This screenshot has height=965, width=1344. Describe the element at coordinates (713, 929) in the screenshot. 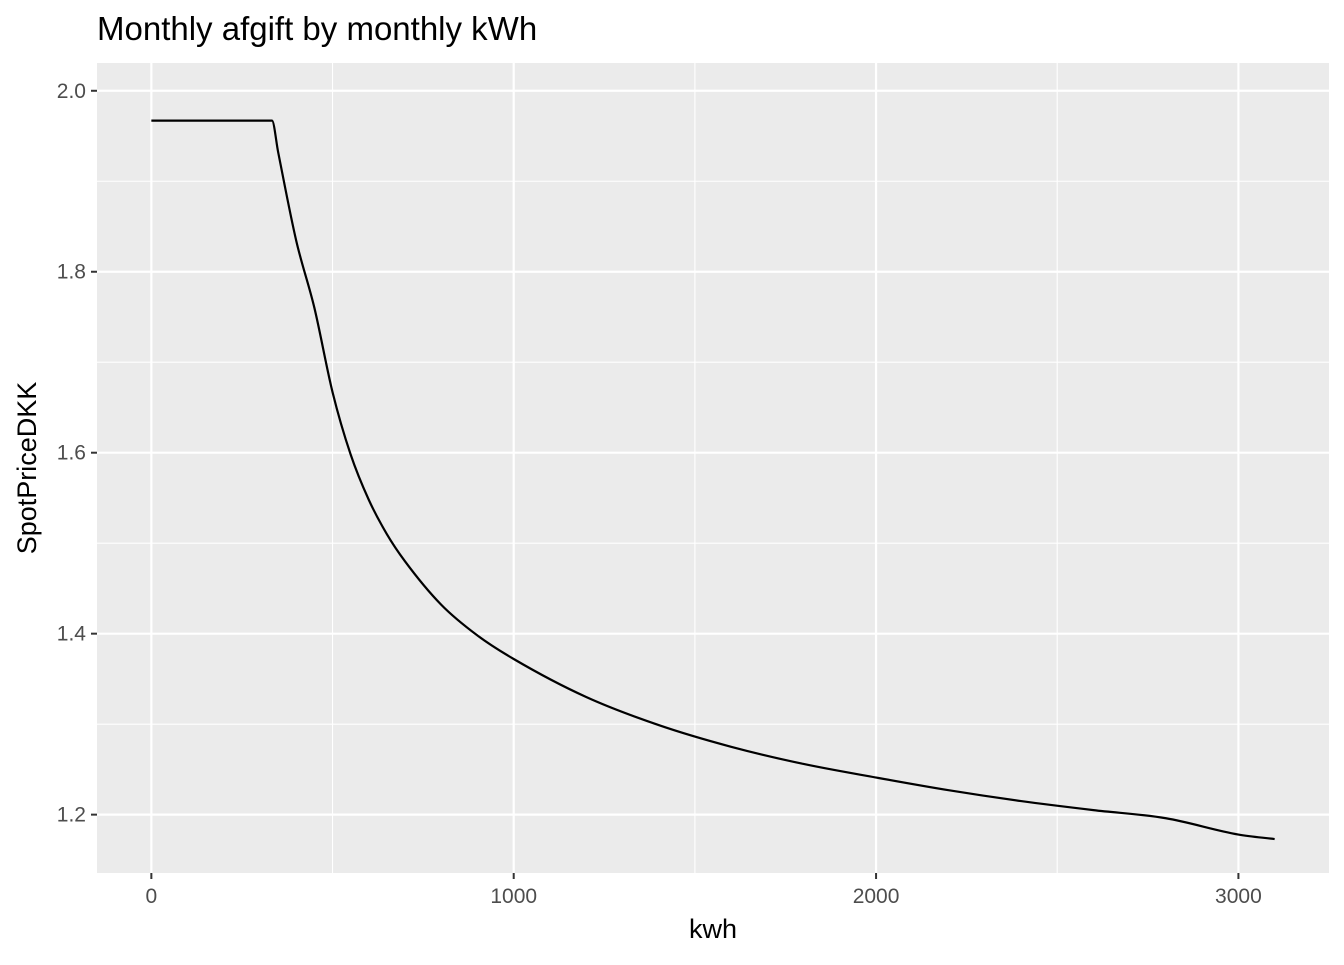

I see `x-axis-title: kwh` at that location.